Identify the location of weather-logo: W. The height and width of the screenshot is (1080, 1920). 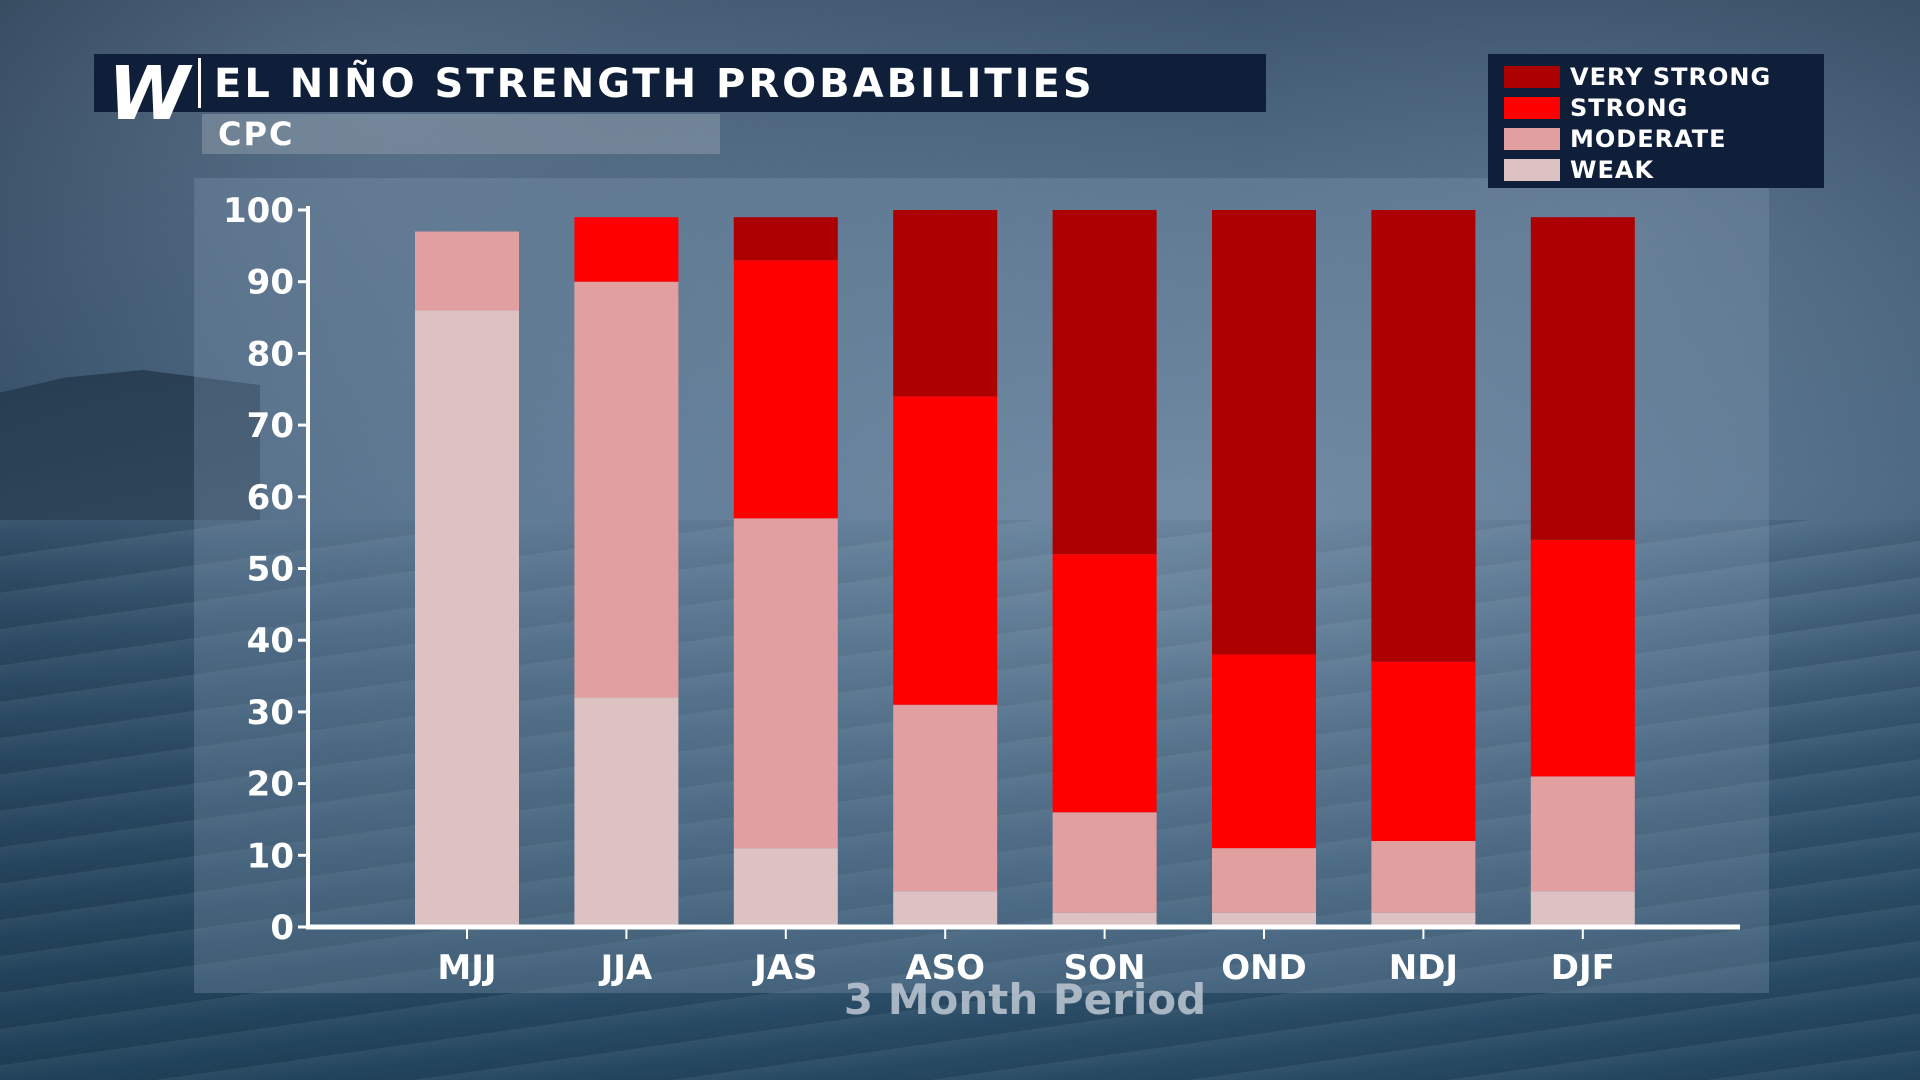
(149, 94).